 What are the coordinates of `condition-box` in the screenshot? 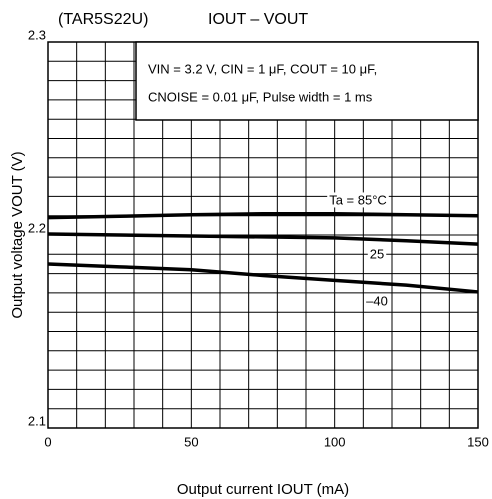 It's located at (307, 81).